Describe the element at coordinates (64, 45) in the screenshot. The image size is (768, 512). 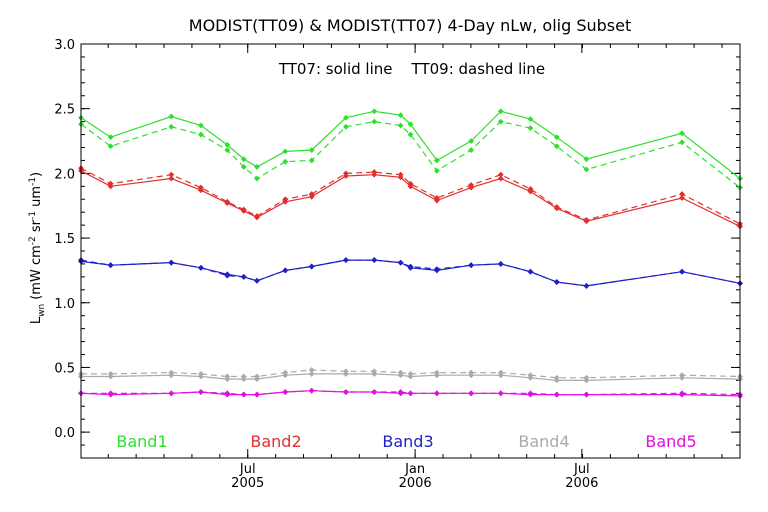
I see `y-tick-label: 3.0` at that location.